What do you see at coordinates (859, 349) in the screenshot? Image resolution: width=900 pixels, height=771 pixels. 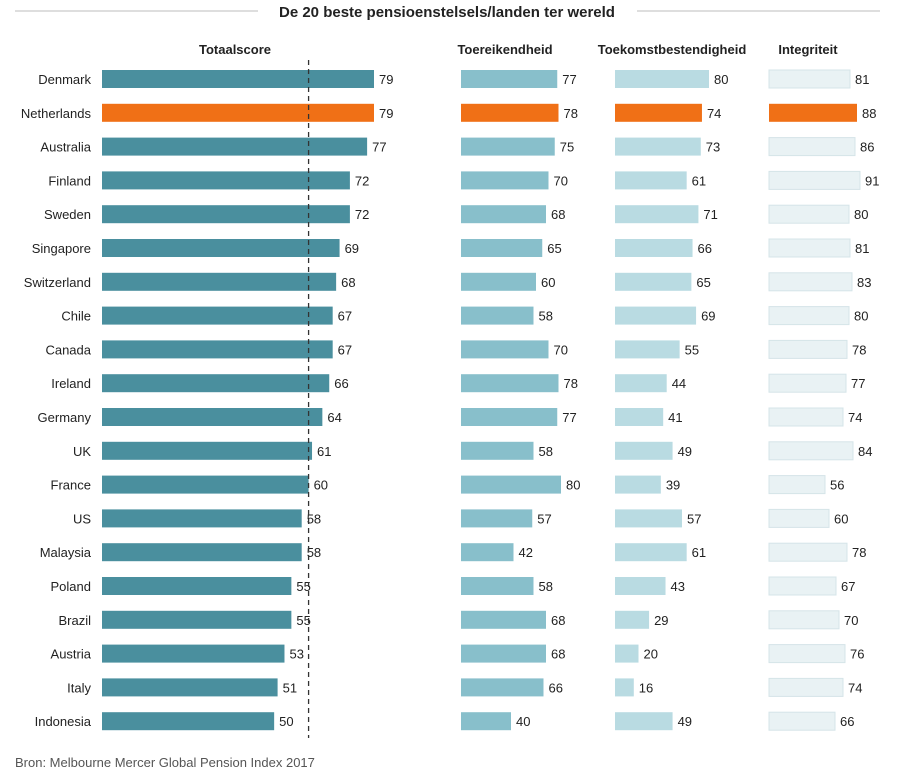 I see `value-label-integriteit-canada: 78` at bounding box center [859, 349].